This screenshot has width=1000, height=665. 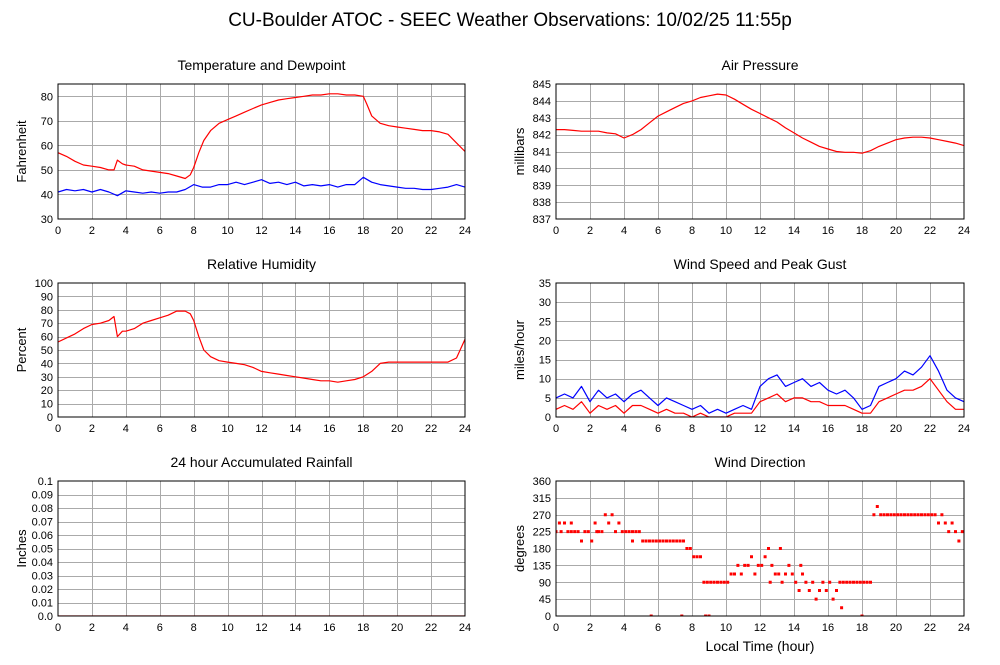 What do you see at coordinates (194, 429) in the screenshot?
I see `humidity-x-tick-label: 8` at bounding box center [194, 429].